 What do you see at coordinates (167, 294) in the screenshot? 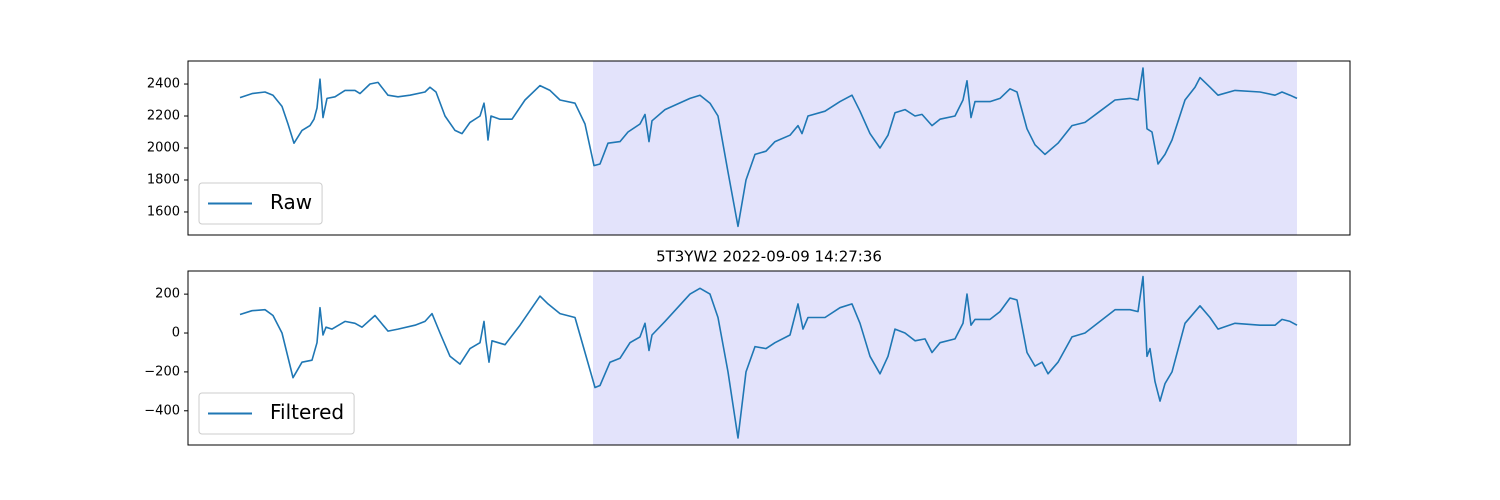
I see `y-tick-label: 200` at bounding box center [167, 294].